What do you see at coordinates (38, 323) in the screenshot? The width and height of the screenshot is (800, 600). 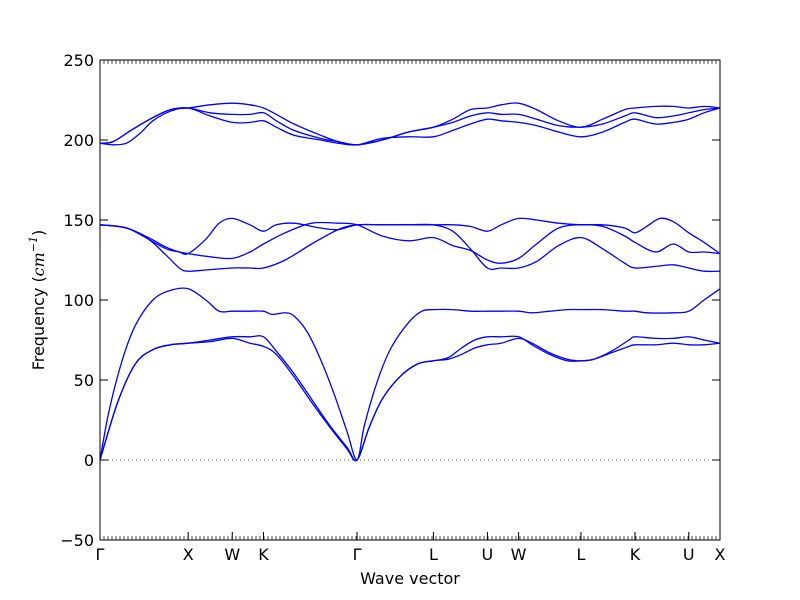 I see `y-axis-label-prefix: Frequency (` at bounding box center [38, 323].